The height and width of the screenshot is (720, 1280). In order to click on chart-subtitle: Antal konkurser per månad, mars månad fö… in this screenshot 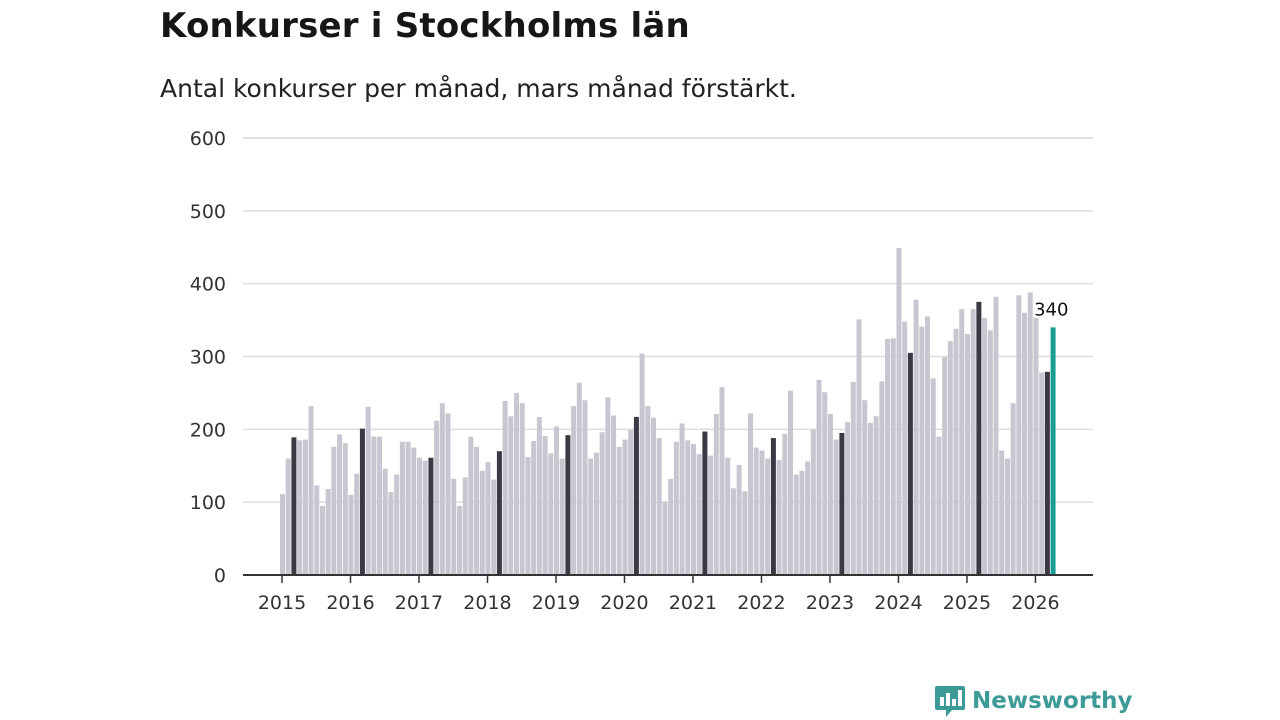, I will do `click(478, 88)`.